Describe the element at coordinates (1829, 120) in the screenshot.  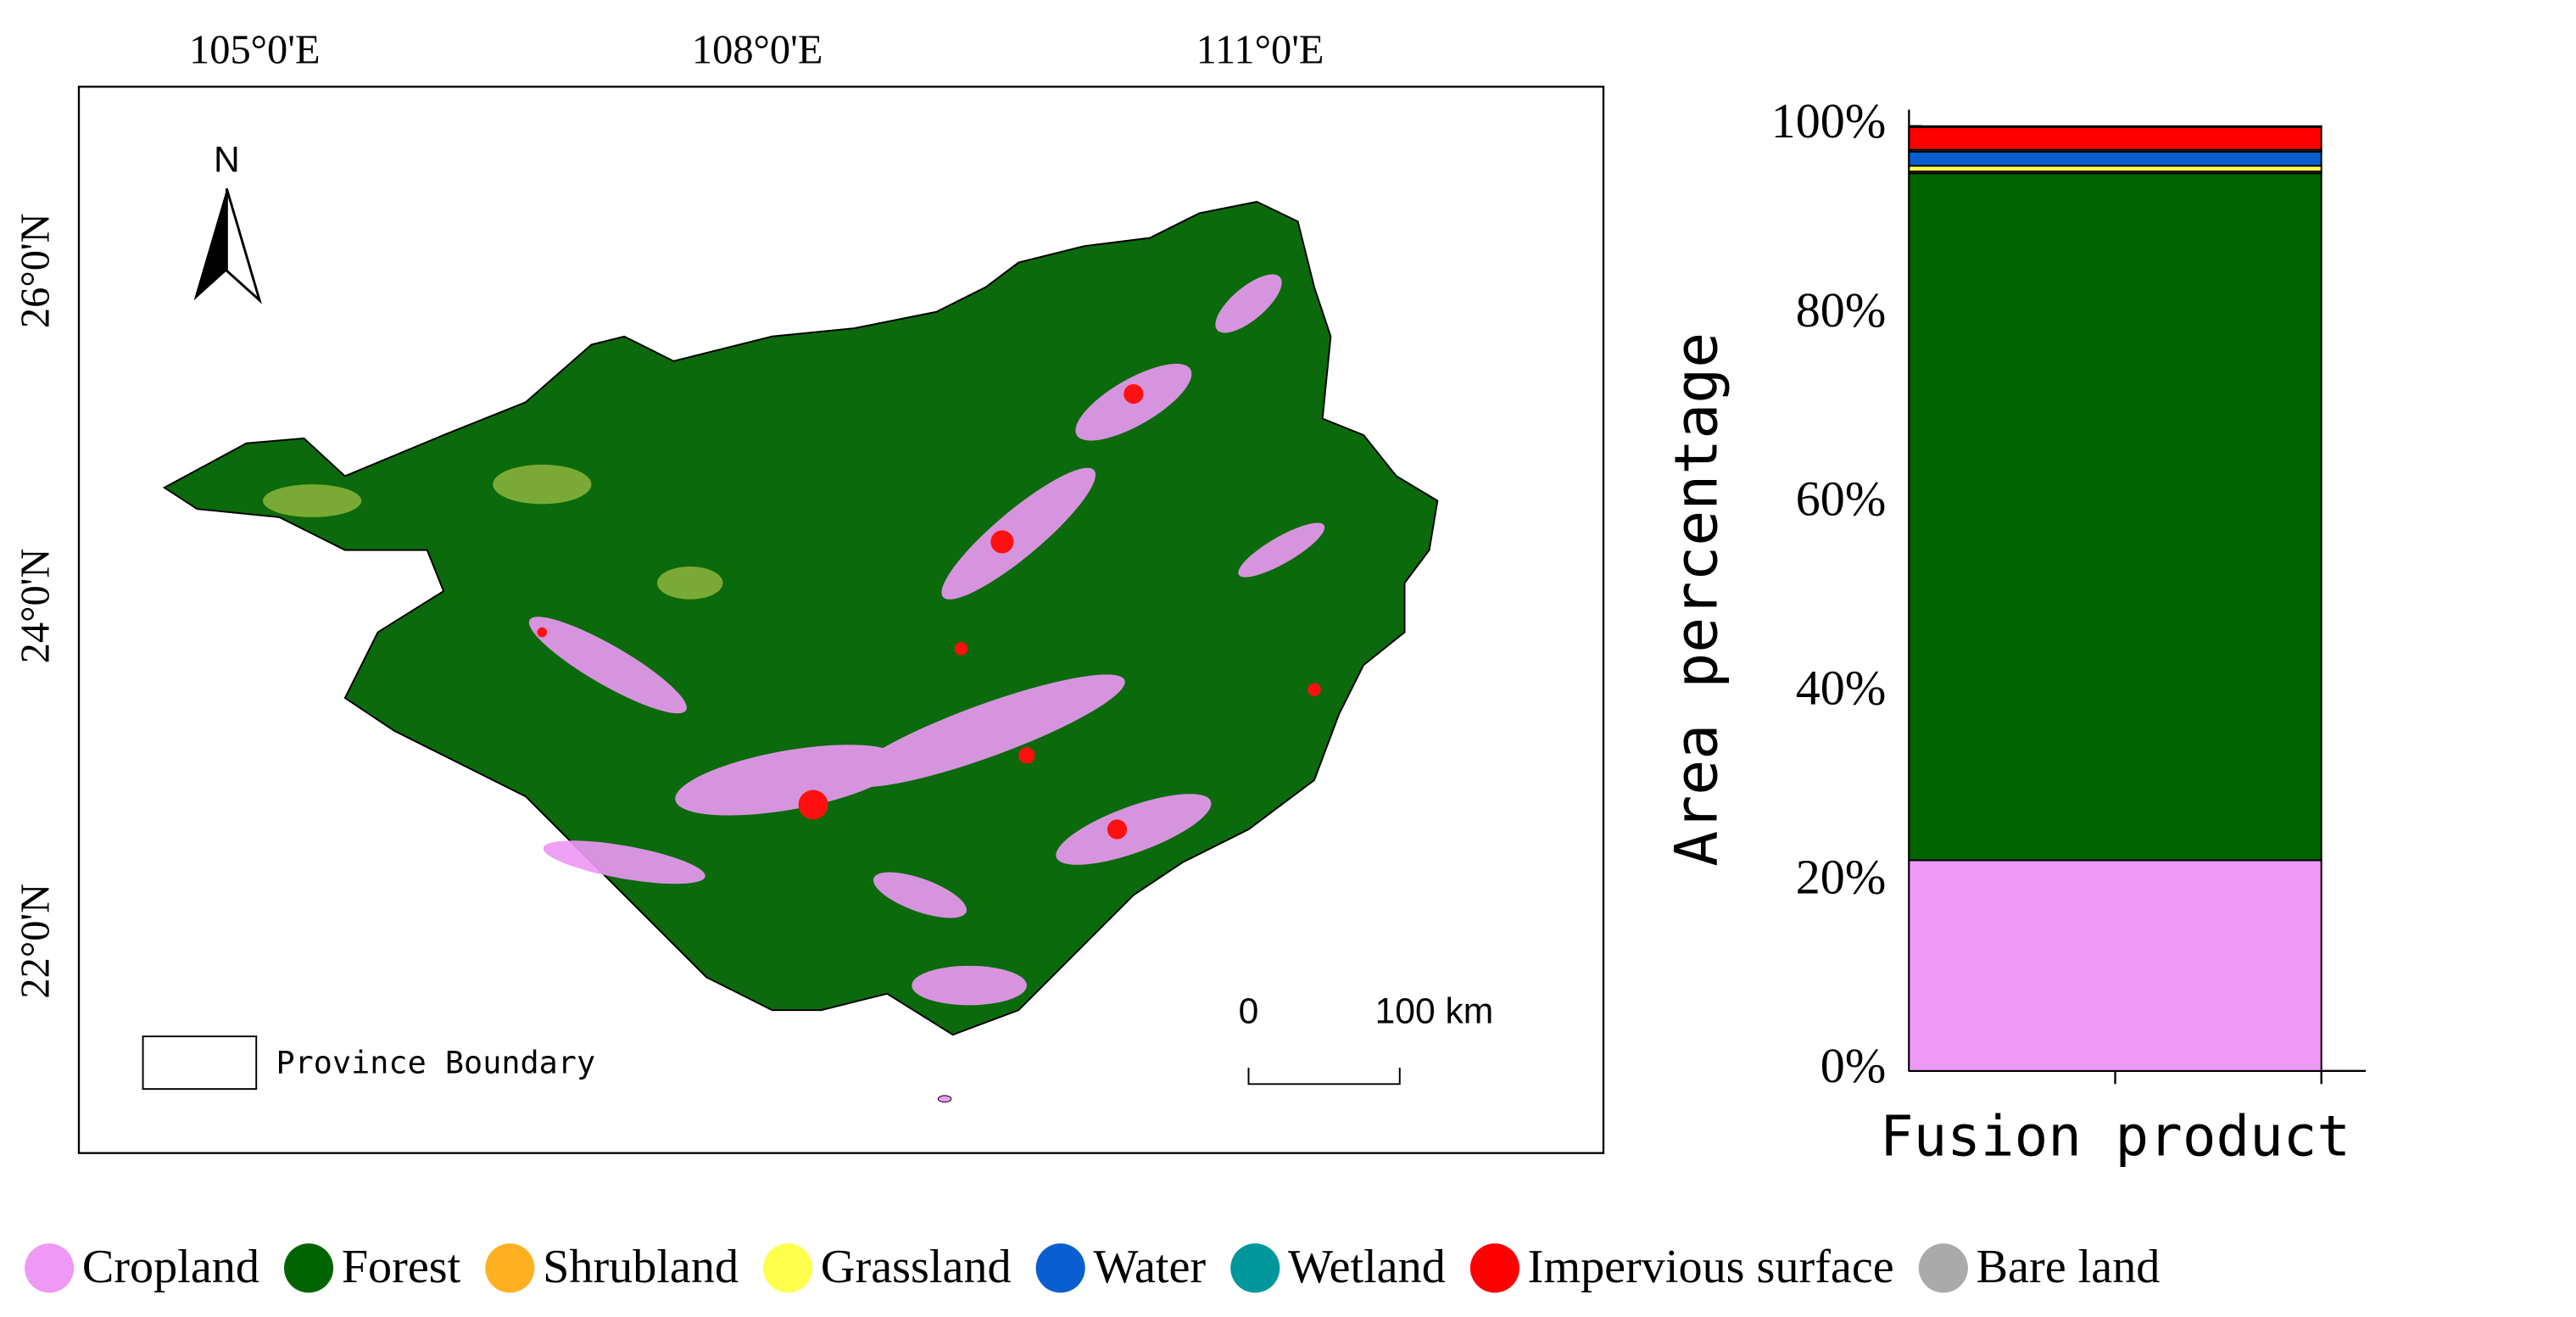
I see `y-tick-label: 100%` at that location.